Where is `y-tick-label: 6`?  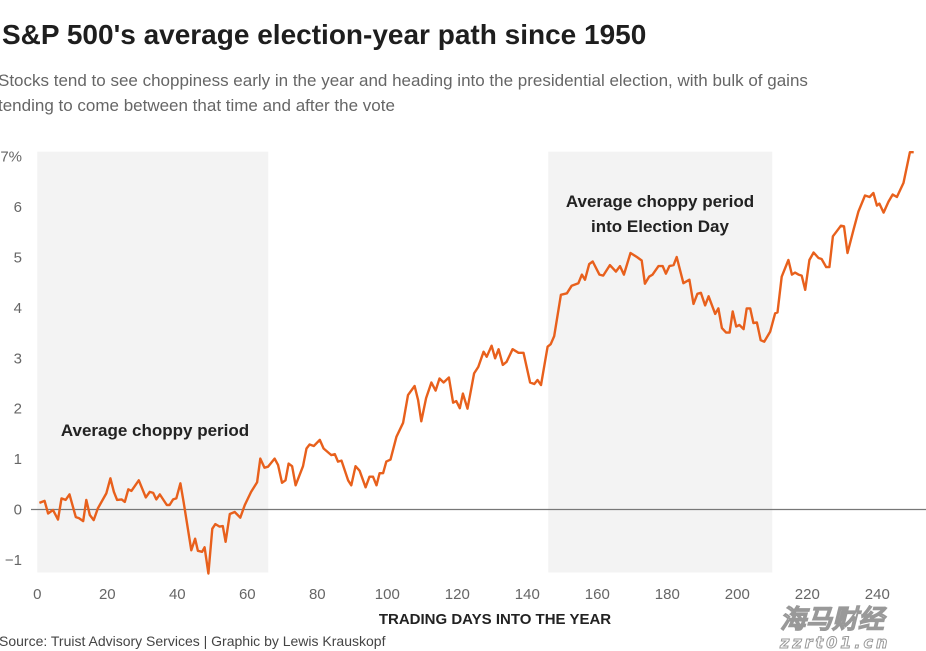
y-tick-label: 6 is located at coordinates (18, 207).